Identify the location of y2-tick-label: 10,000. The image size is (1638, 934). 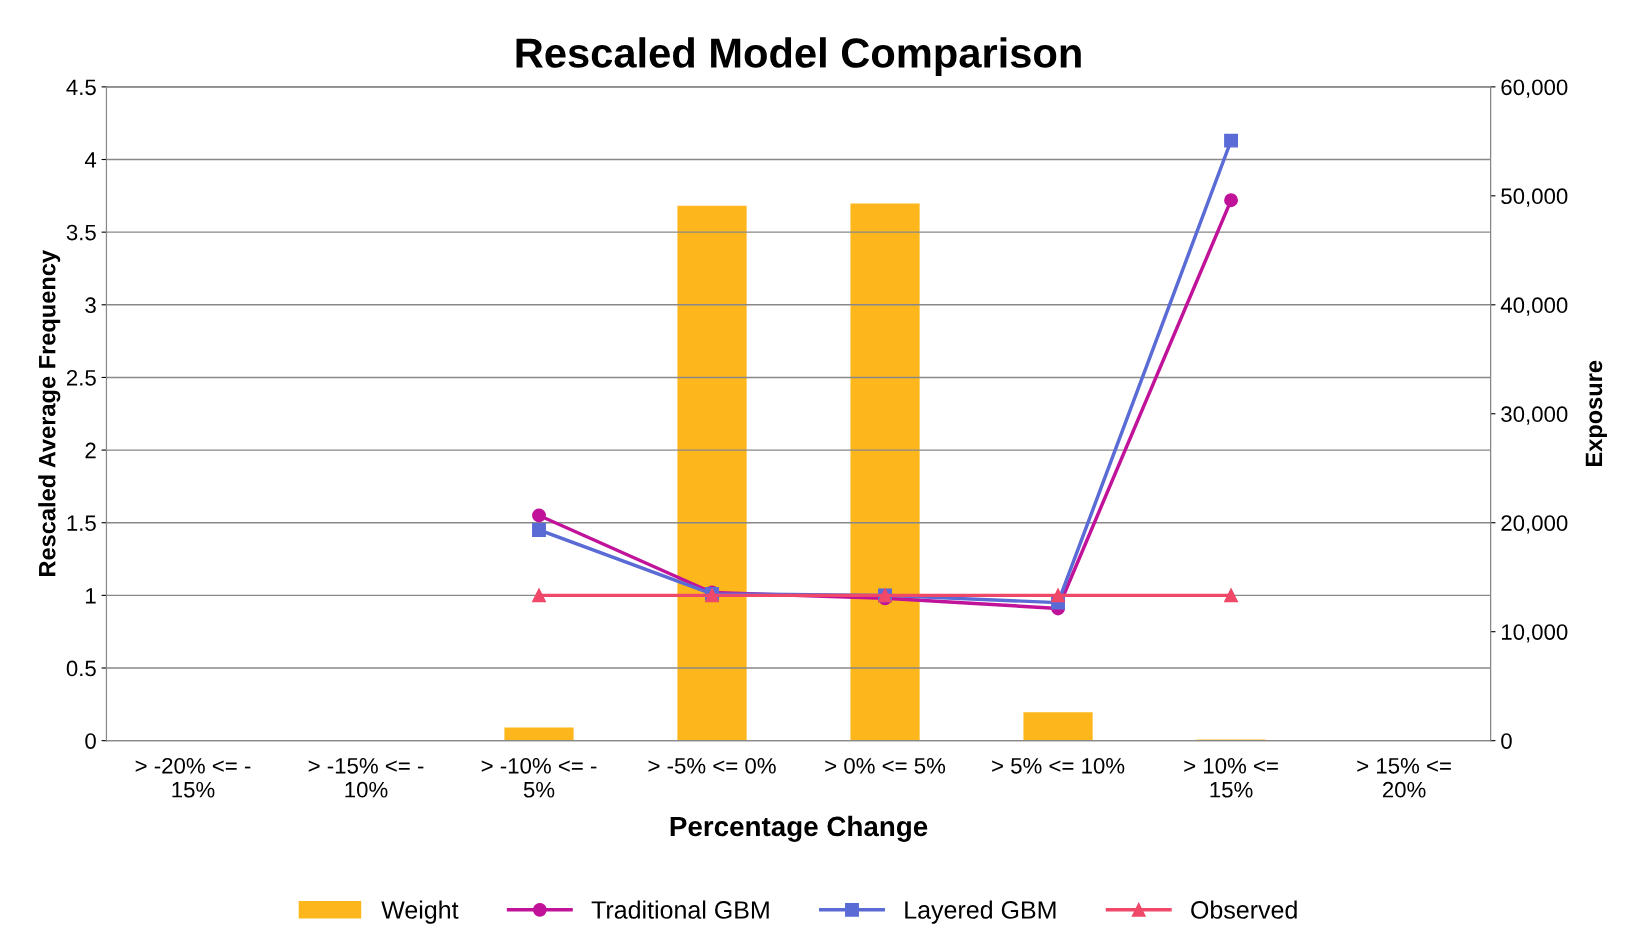
(1535, 633).